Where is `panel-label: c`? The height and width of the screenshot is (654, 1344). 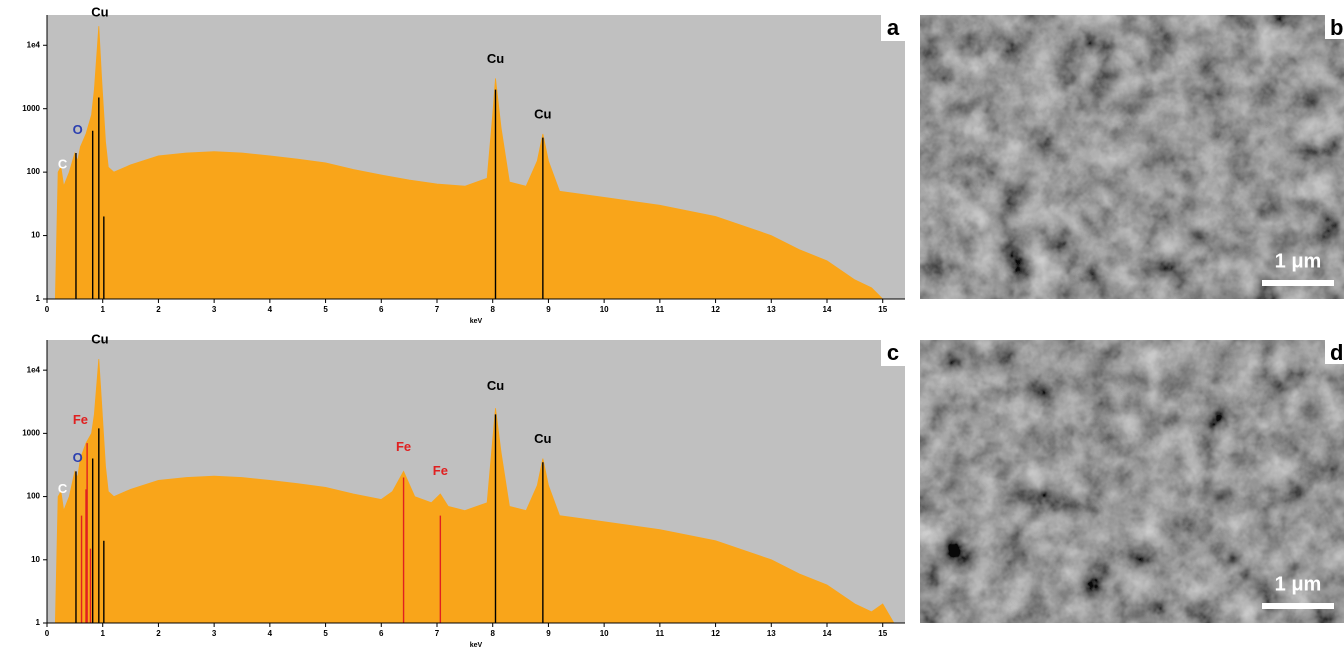 panel-label: c is located at coordinates (893, 352).